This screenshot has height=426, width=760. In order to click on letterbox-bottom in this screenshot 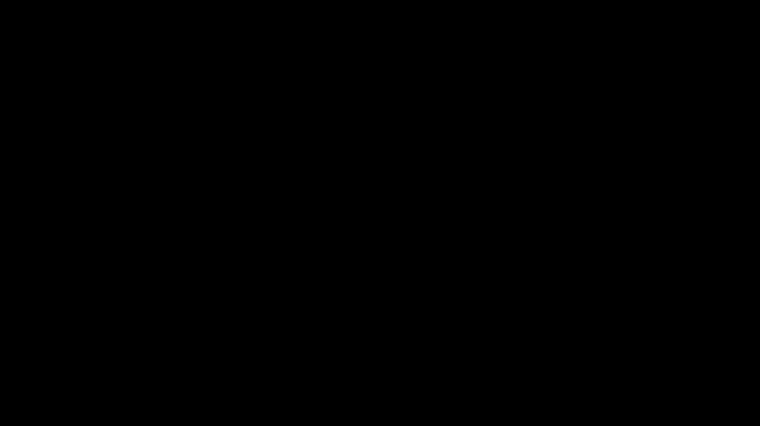, I will do `click(380, 407)`.